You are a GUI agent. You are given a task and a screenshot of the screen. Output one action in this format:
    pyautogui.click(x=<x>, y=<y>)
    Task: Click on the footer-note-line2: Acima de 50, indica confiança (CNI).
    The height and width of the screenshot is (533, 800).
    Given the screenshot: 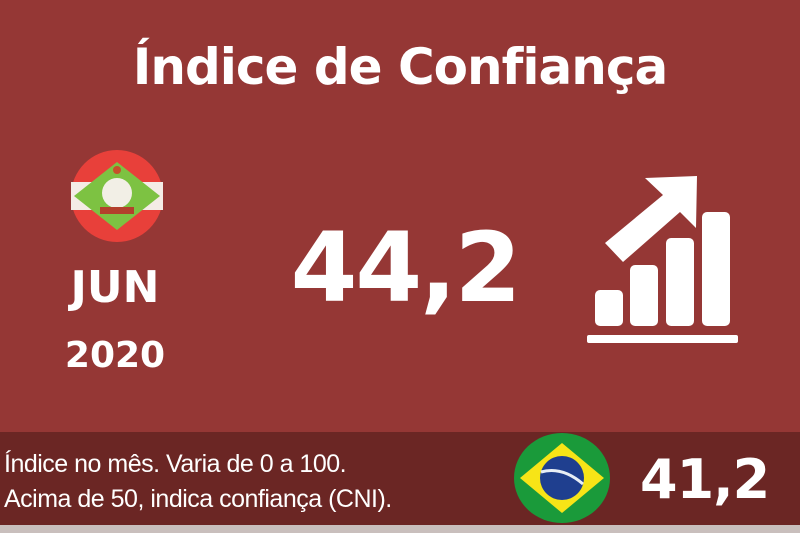 What is the action you would take?
    pyautogui.click(x=198, y=499)
    